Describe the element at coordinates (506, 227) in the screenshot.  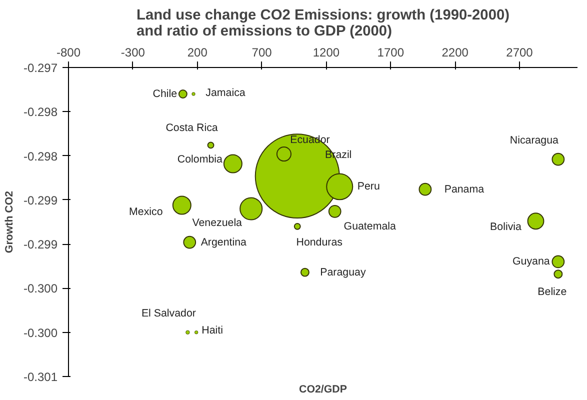
I see `series-label: Bolivia` at that location.